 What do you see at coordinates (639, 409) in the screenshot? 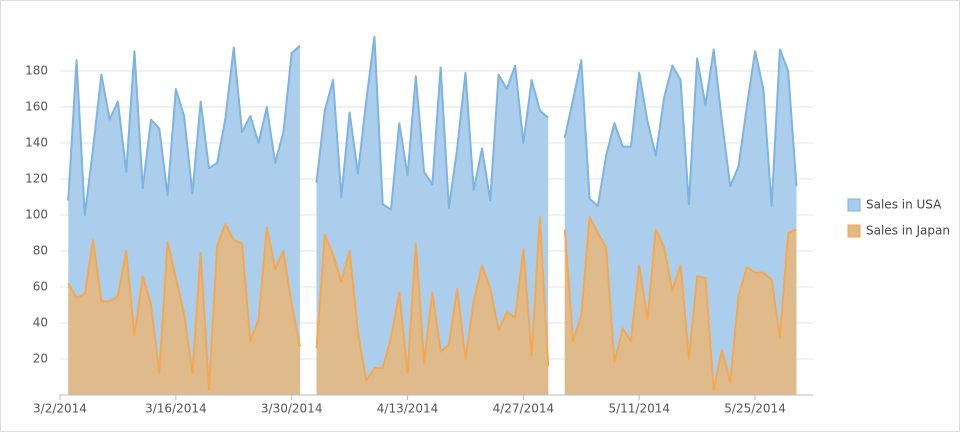
I see `x-tick-label: 5/11/2014` at bounding box center [639, 409].